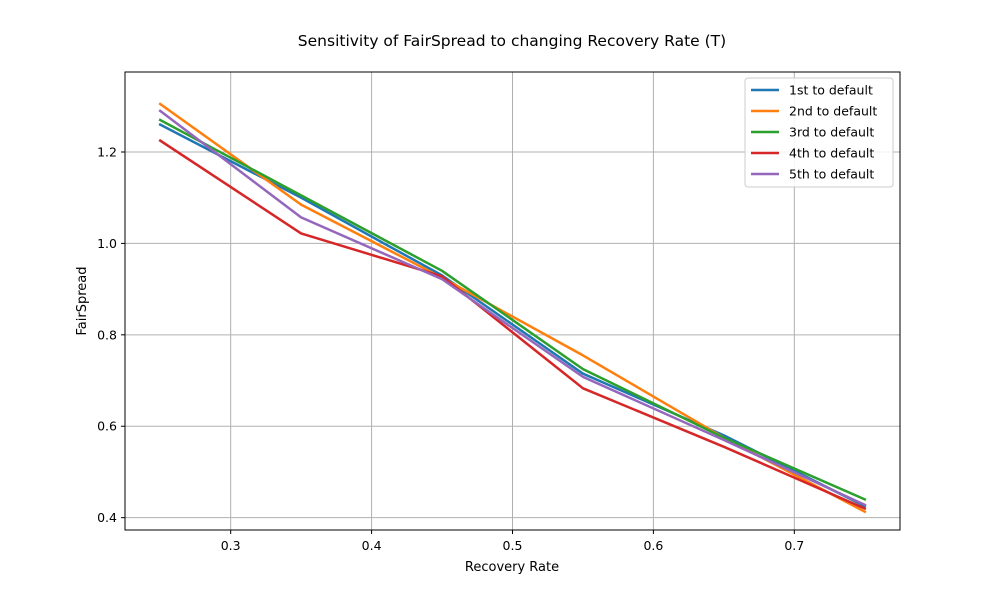 The image size is (1000, 596). What do you see at coordinates (653, 545) in the screenshot?
I see `x-tick-label: 0.6` at bounding box center [653, 545].